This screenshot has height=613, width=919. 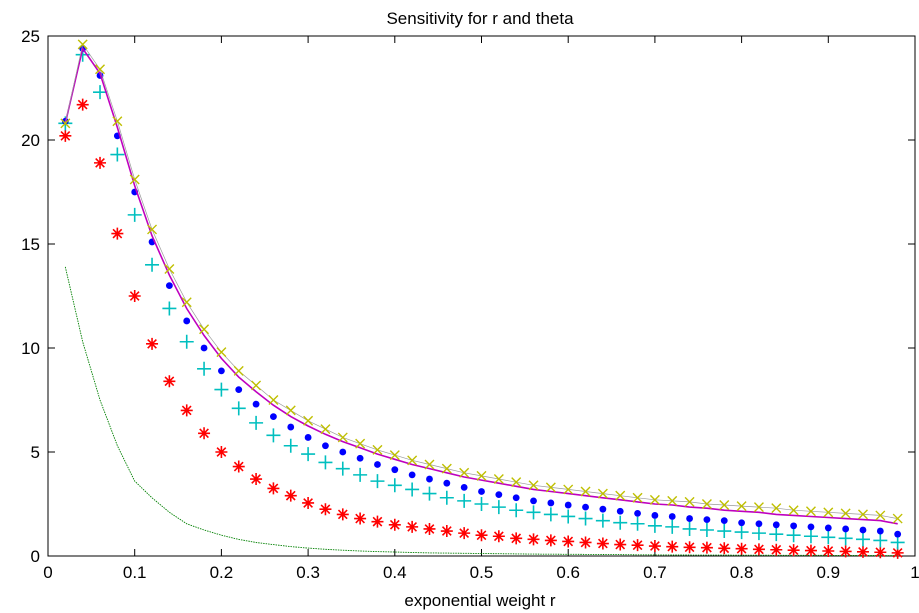 What do you see at coordinates (828, 572) in the screenshot?
I see `x-tick-label: 0.9` at bounding box center [828, 572].